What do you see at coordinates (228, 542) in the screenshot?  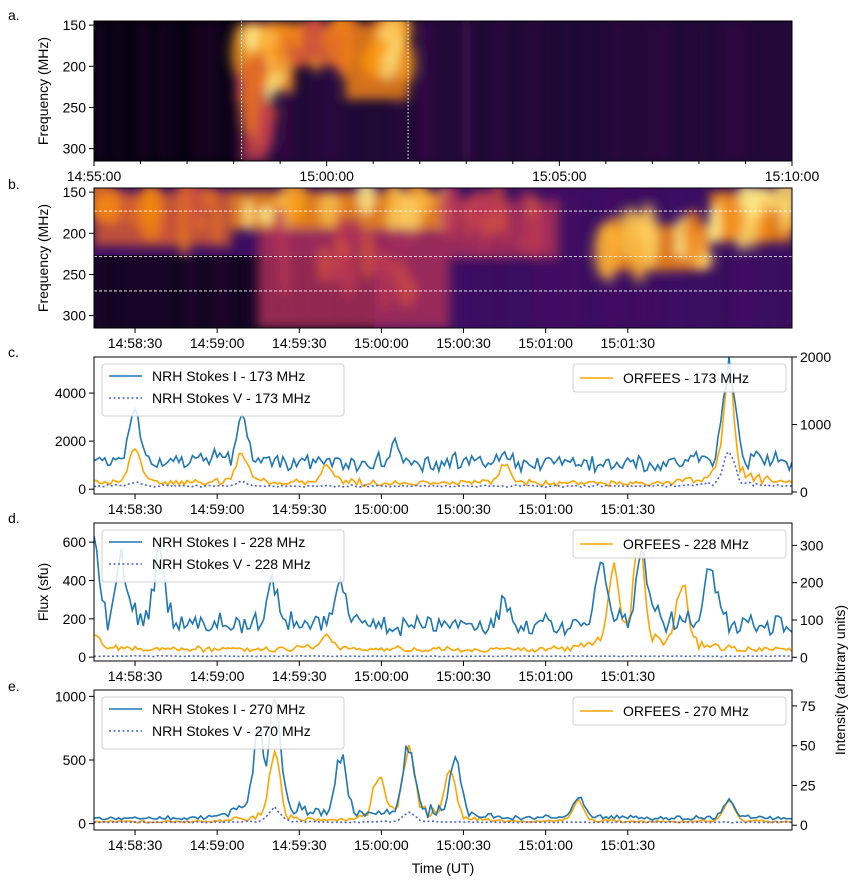 I see `legend-entry: NRH Stokes I - 228 MHz` at bounding box center [228, 542].